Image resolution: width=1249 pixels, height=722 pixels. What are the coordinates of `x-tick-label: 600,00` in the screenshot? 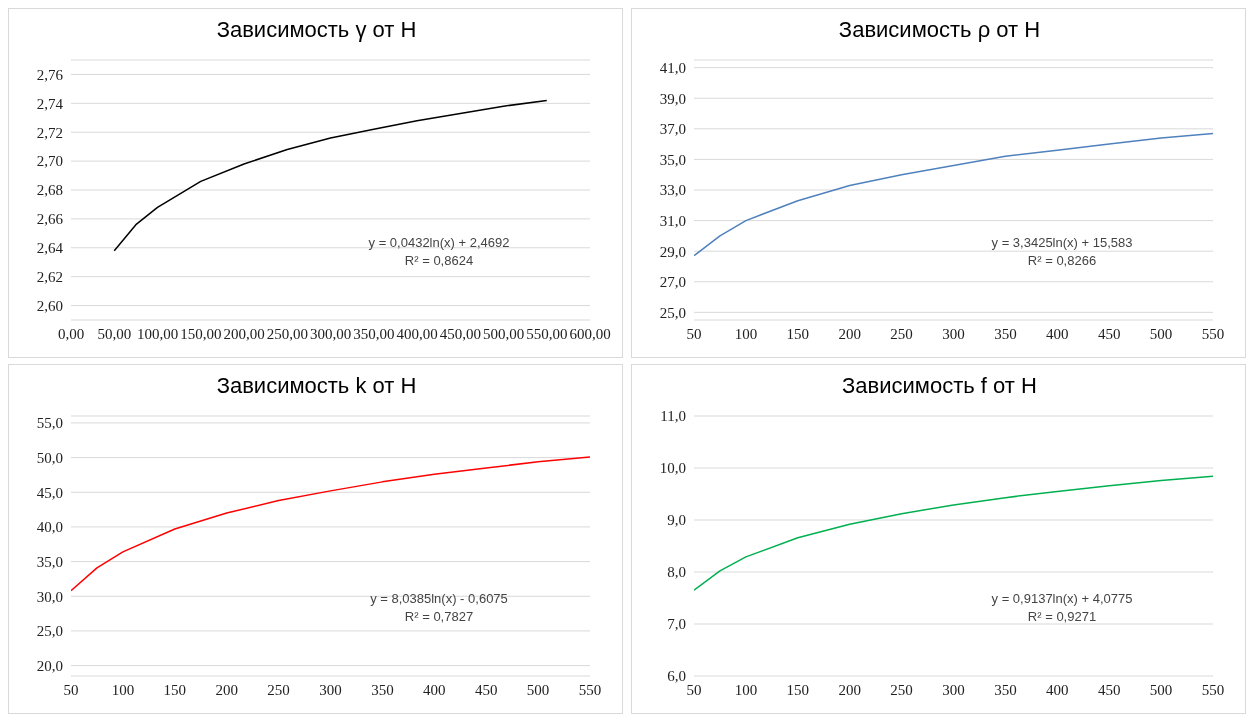 It's located at (590, 333).